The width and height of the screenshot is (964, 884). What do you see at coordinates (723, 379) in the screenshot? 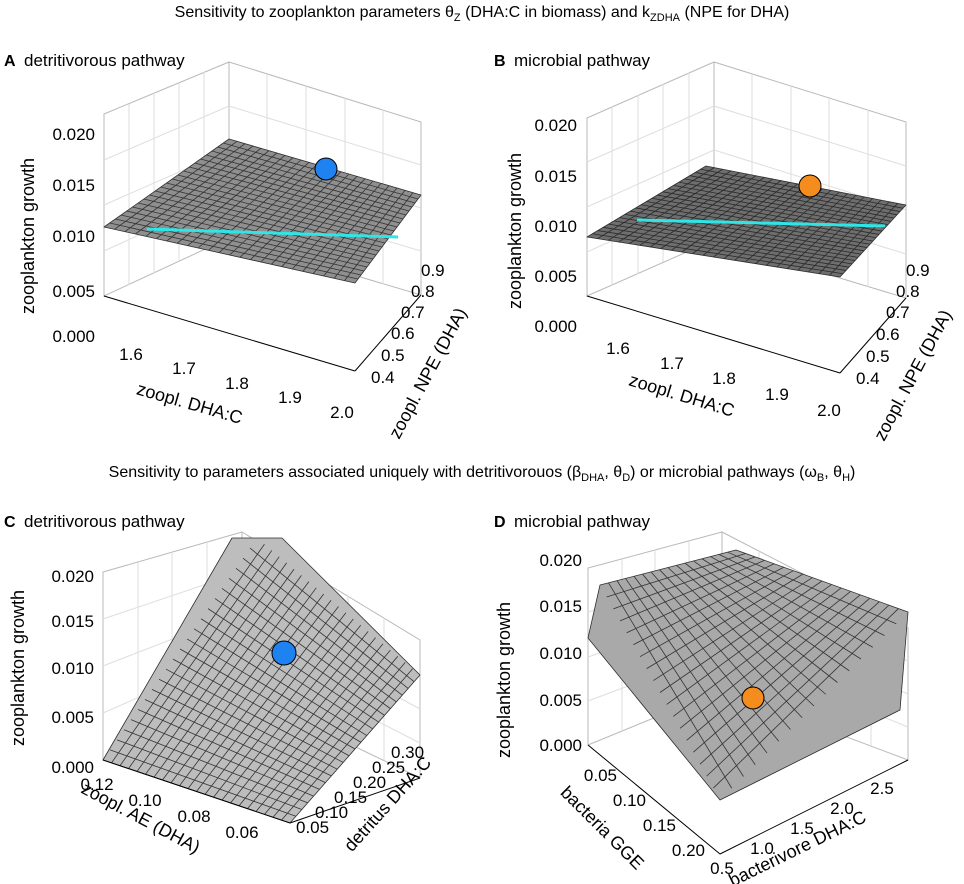
I see `panel-b-x-ticks: 1.6 1.7 1.8 1.9 2.0` at bounding box center [723, 379].